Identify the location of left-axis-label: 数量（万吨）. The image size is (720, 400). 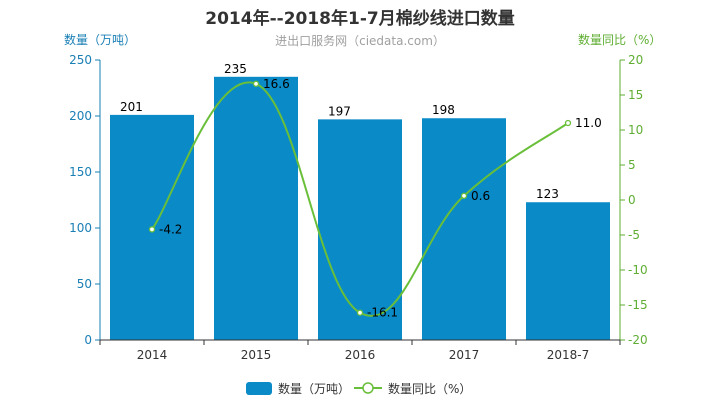
(100, 40).